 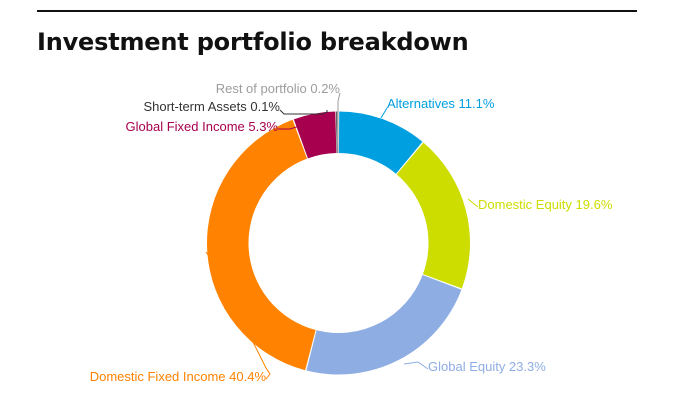 I want to click on leader-short-term-assets, so click(x=303, y=112).